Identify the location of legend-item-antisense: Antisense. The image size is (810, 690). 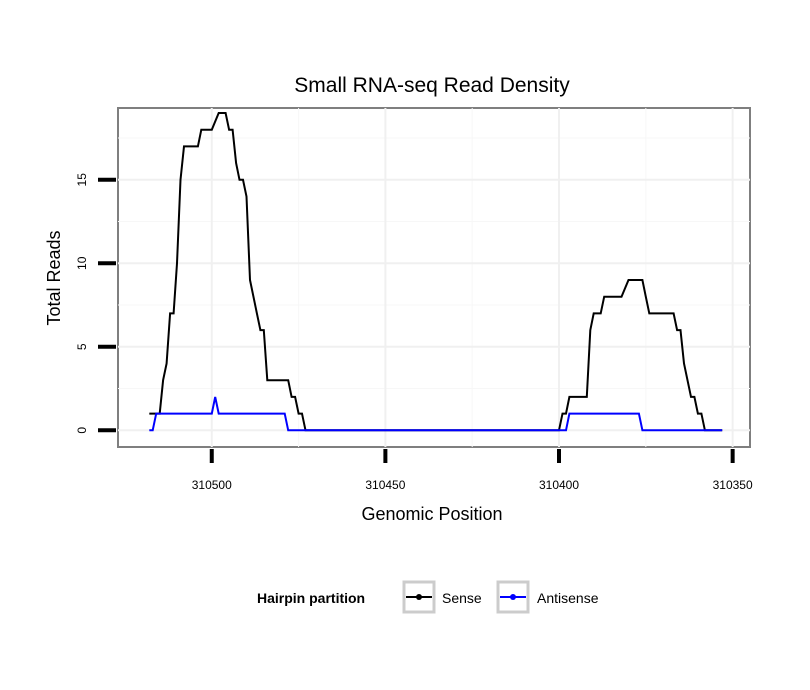
(547, 597).